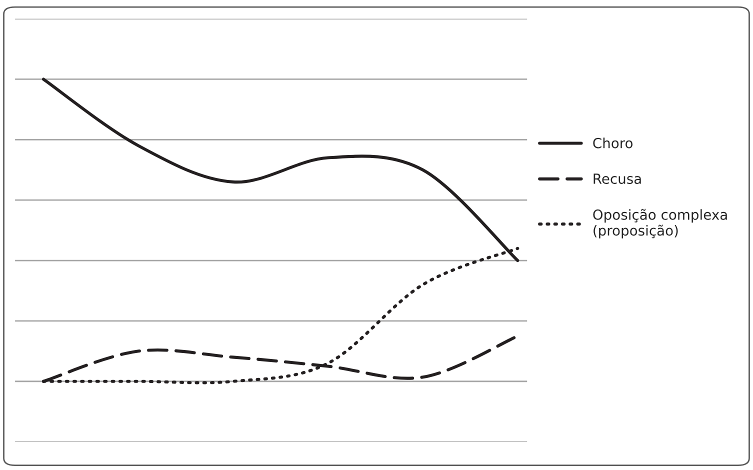 Image resolution: width=753 pixels, height=470 pixels. Describe the element at coordinates (613, 143) in the screenshot. I see `legend-label: Choro` at that location.